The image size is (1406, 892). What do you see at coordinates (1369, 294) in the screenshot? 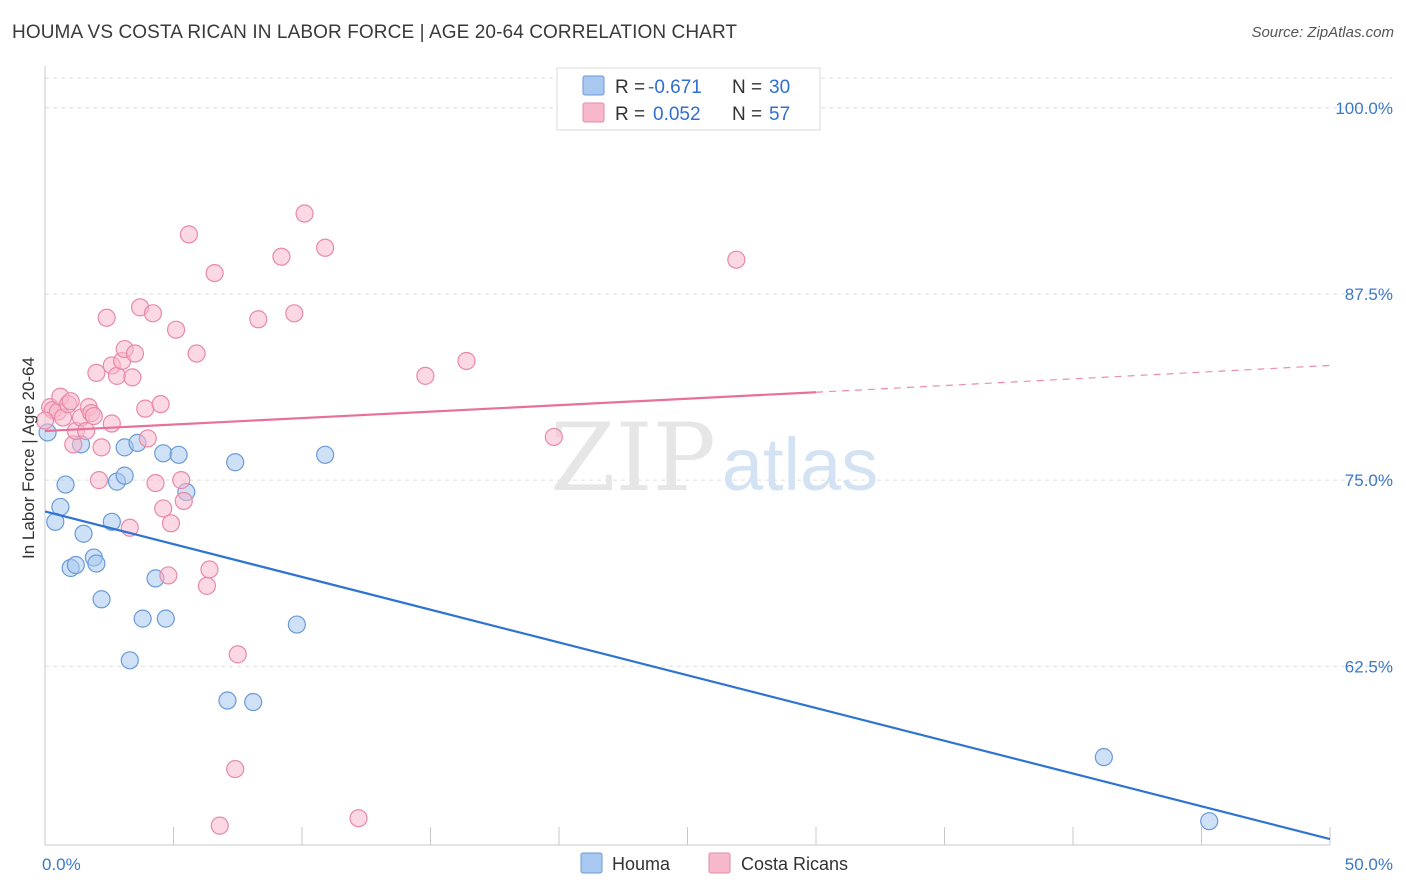
I see `y-tick-label: 87.5%` at bounding box center [1369, 294].